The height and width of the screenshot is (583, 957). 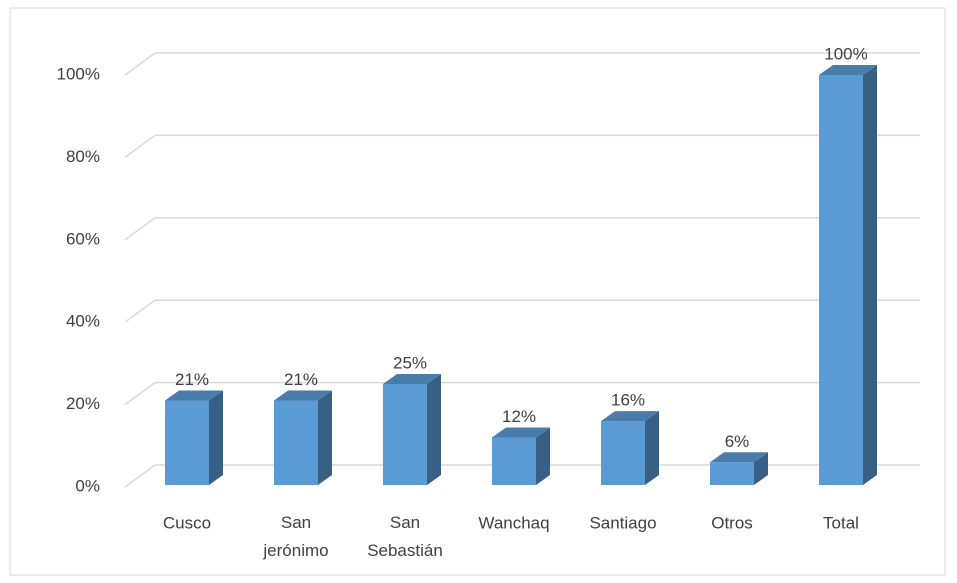 I want to click on data-label: 100%, so click(x=845, y=53).